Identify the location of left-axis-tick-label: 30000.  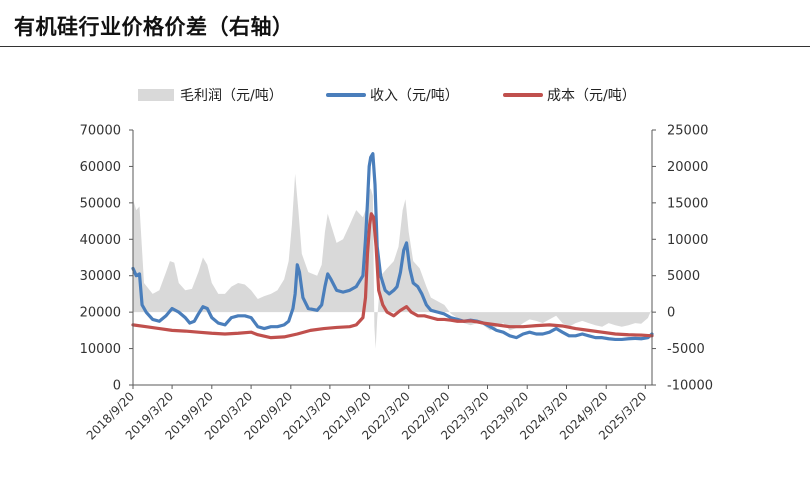
(100, 276).